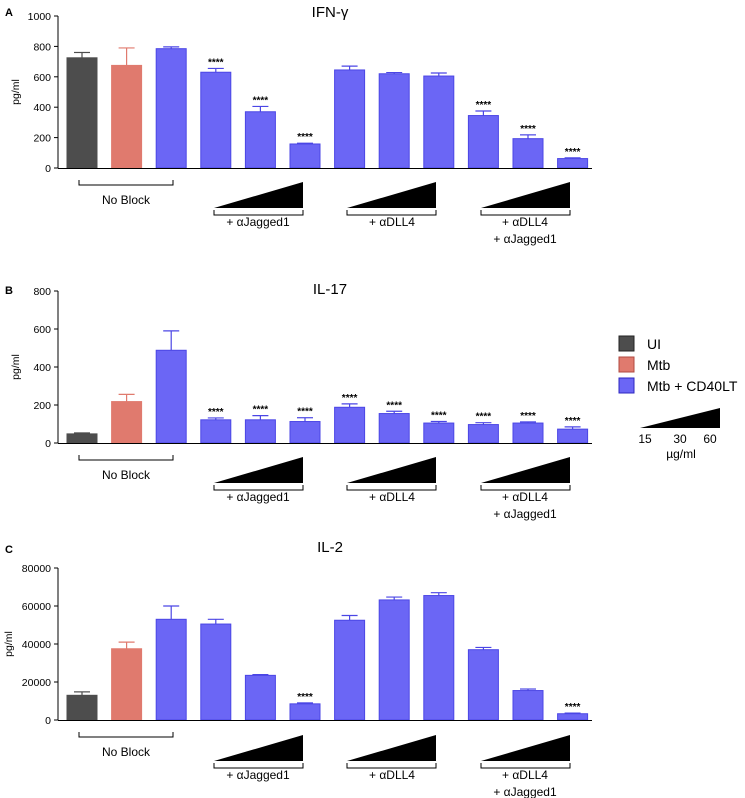  Describe the element at coordinates (680, 418) in the screenshot. I see `concentration-triangle` at that location.